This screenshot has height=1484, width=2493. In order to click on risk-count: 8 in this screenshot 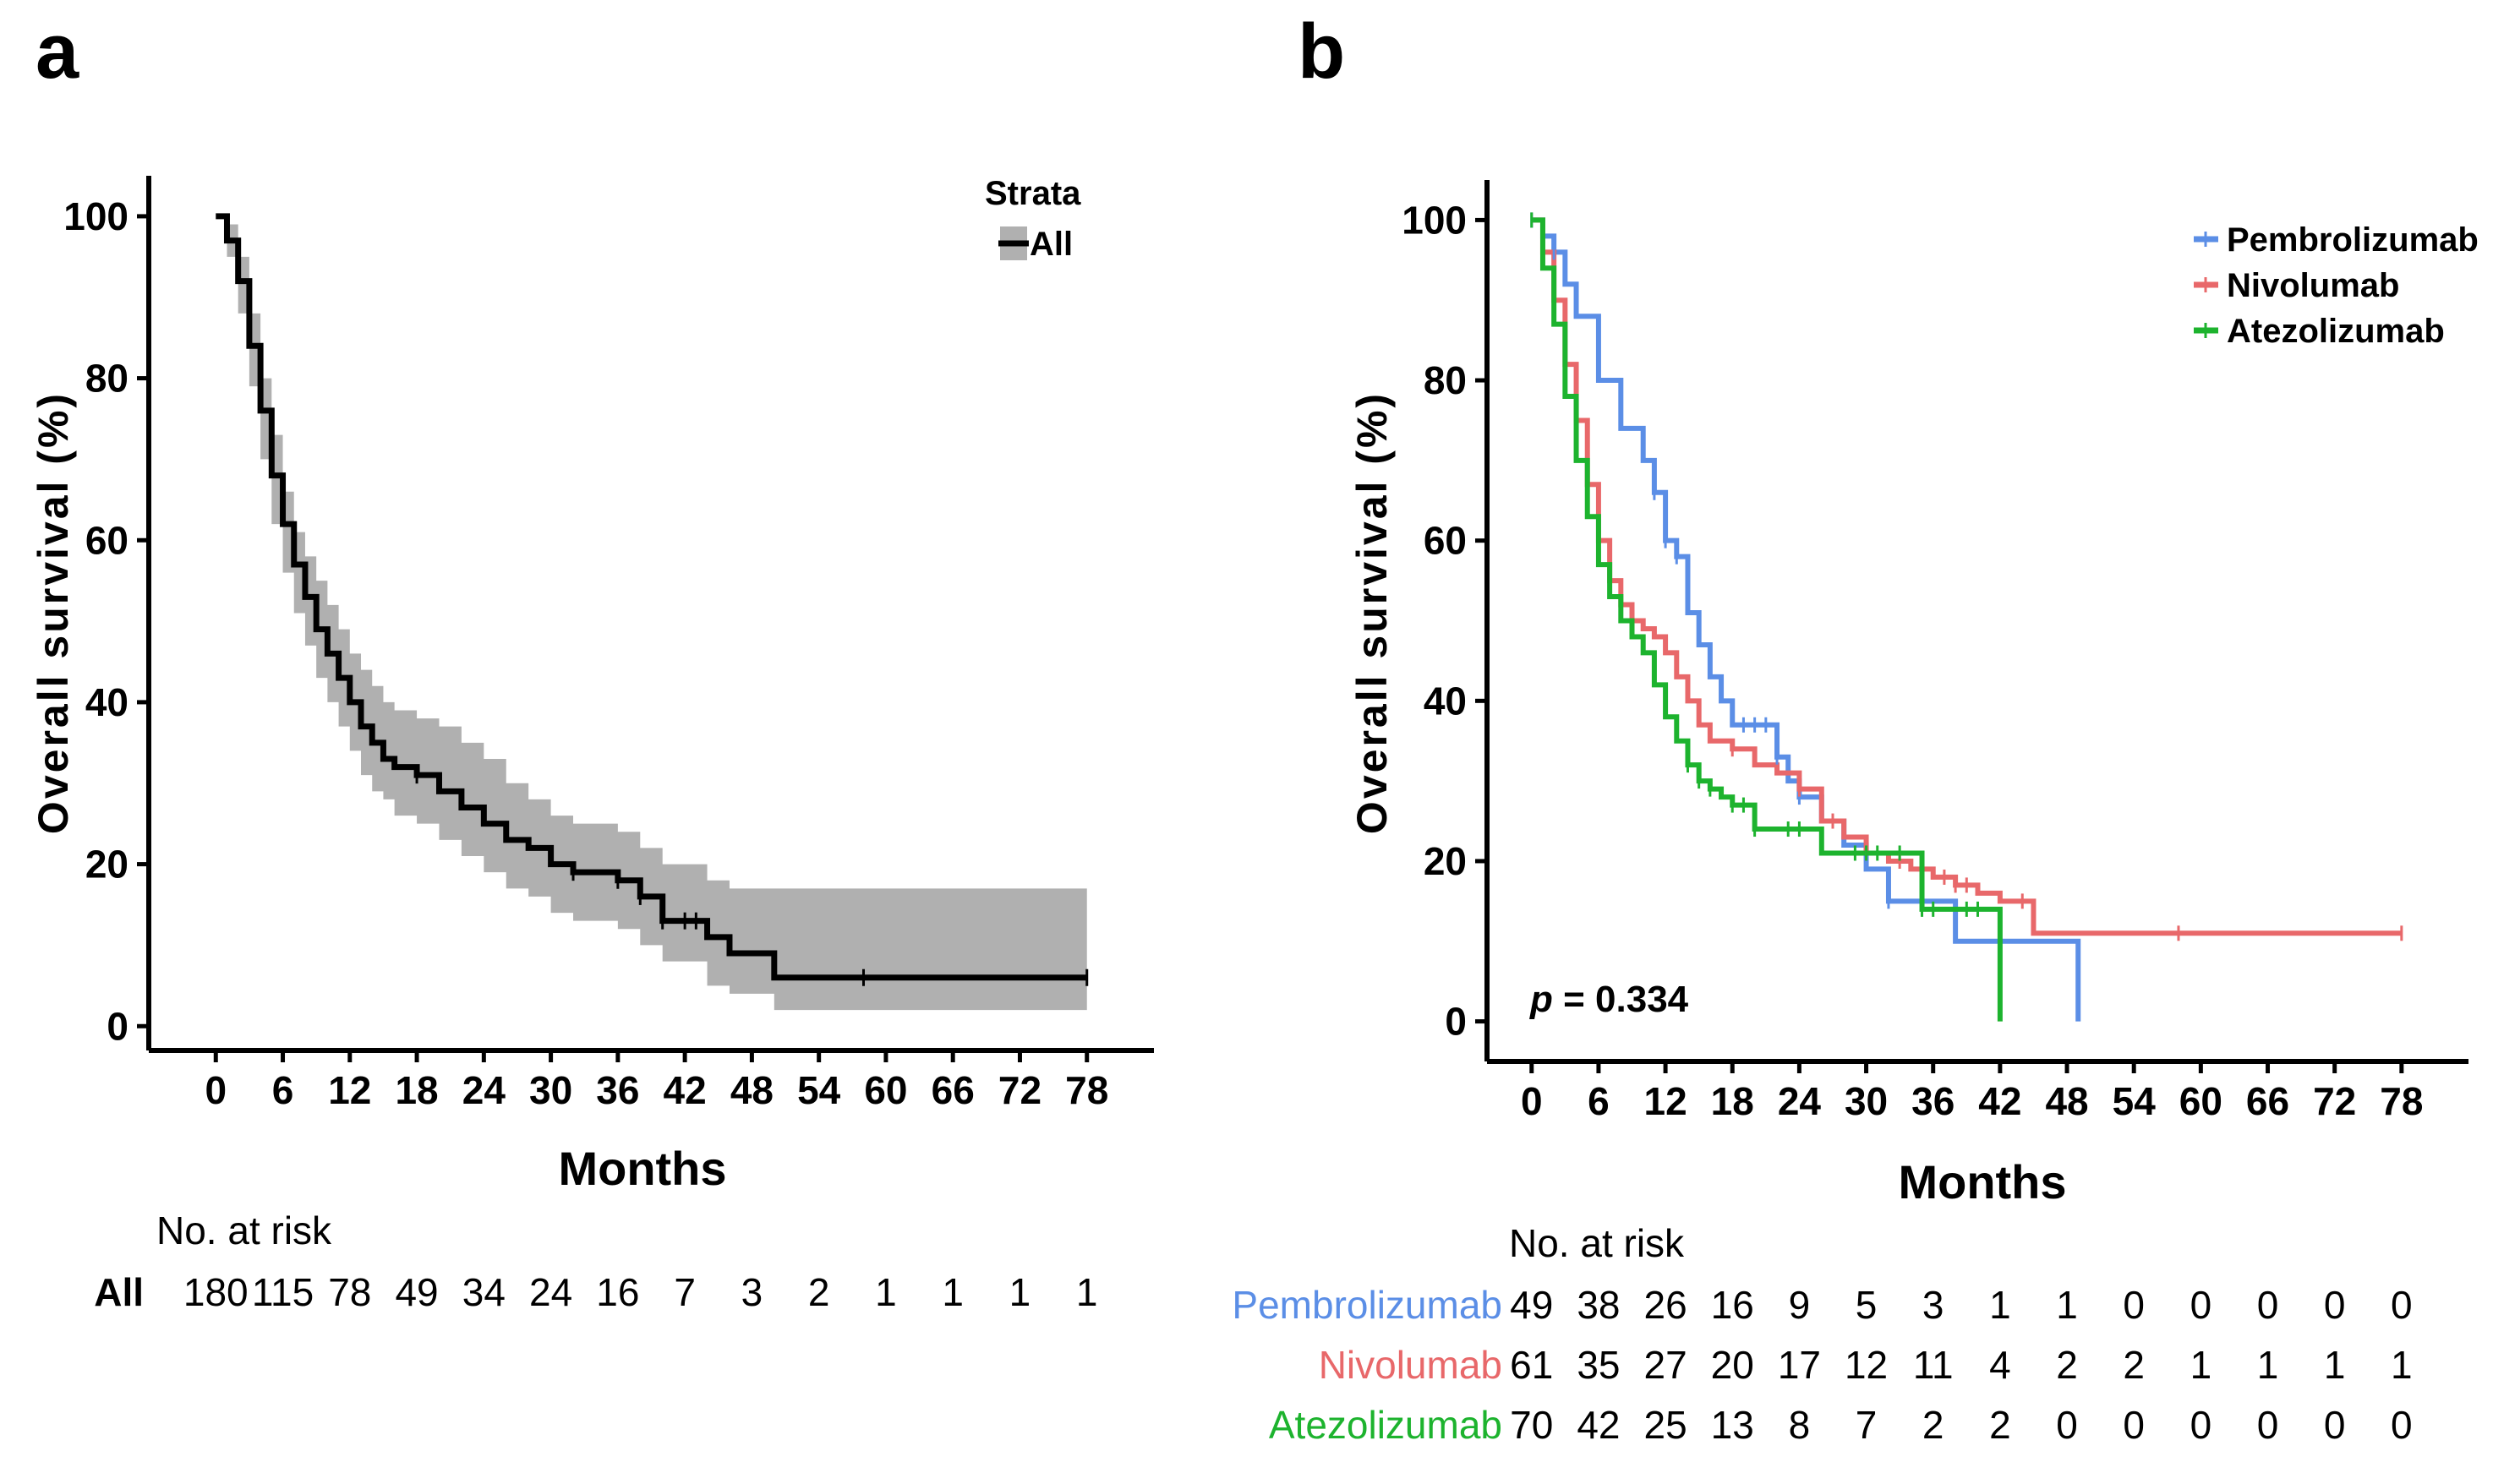, I will do `click(1800, 1425)`.